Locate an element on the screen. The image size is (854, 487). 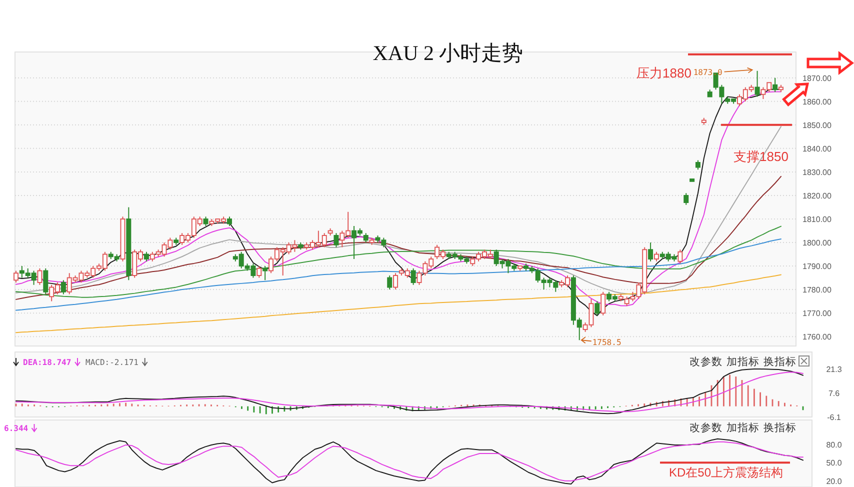
annotation: 1873.0 is located at coordinates (707, 72).